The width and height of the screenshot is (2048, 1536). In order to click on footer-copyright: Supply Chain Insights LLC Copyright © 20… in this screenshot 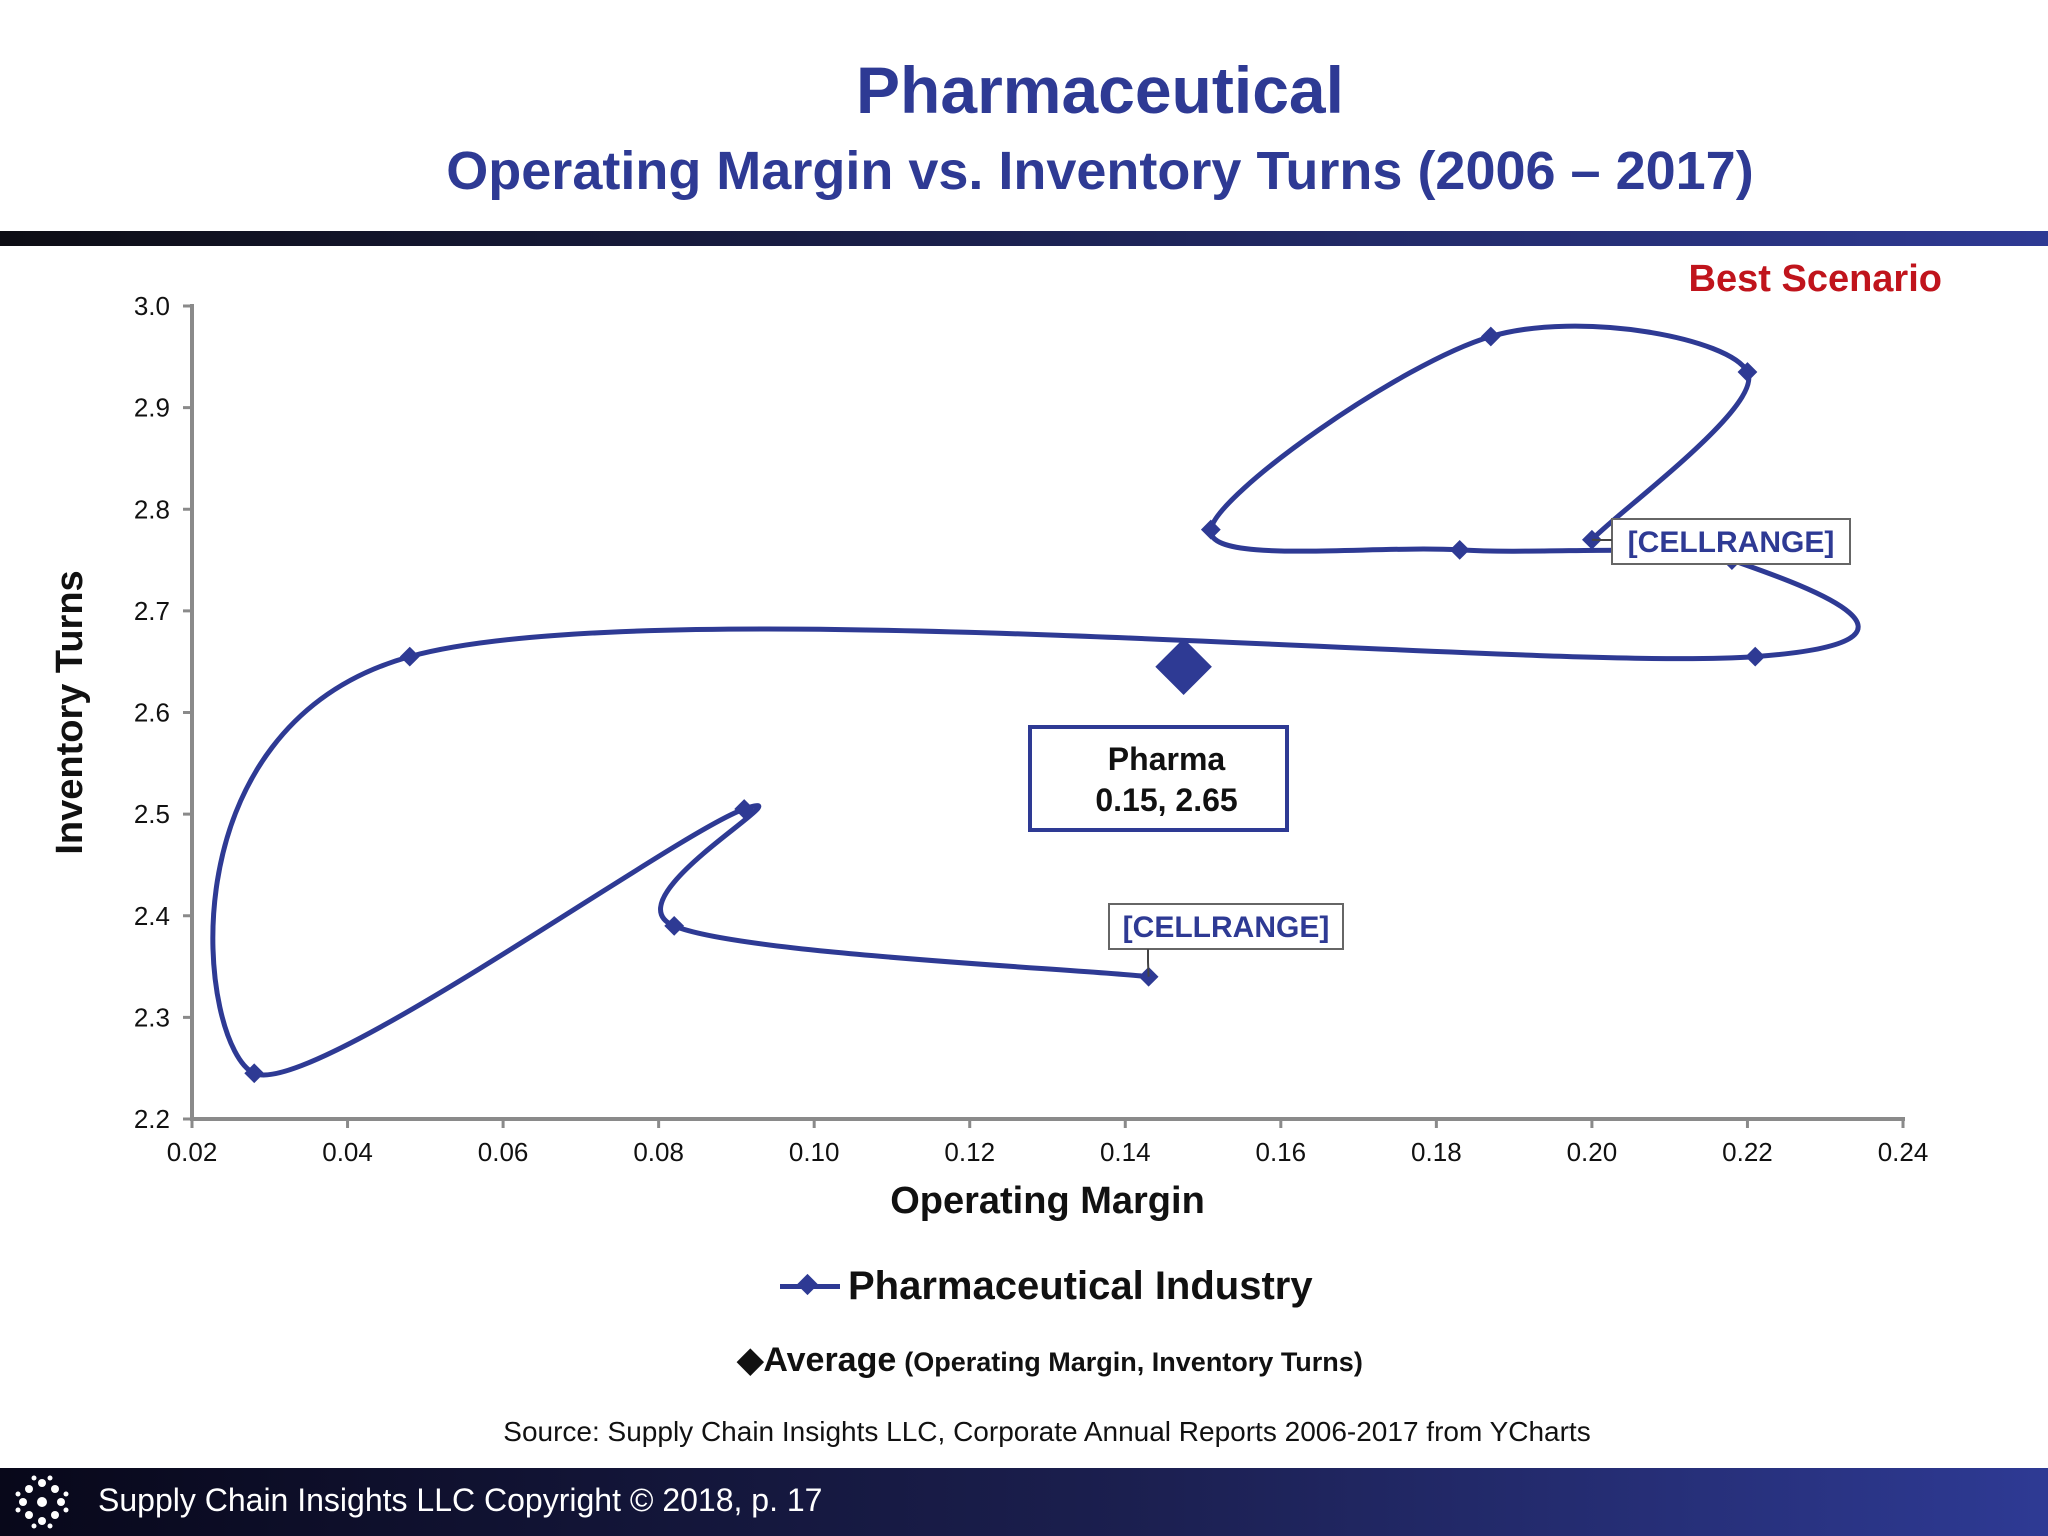, I will do `click(460, 1500)`.